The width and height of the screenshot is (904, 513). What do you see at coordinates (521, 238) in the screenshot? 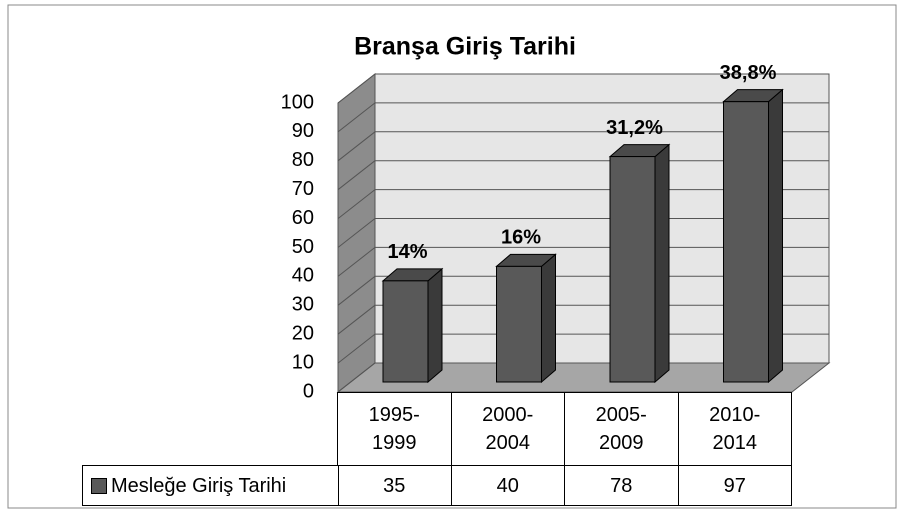
I see `bar-annotation: 16%` at bounding box center [521, 238].